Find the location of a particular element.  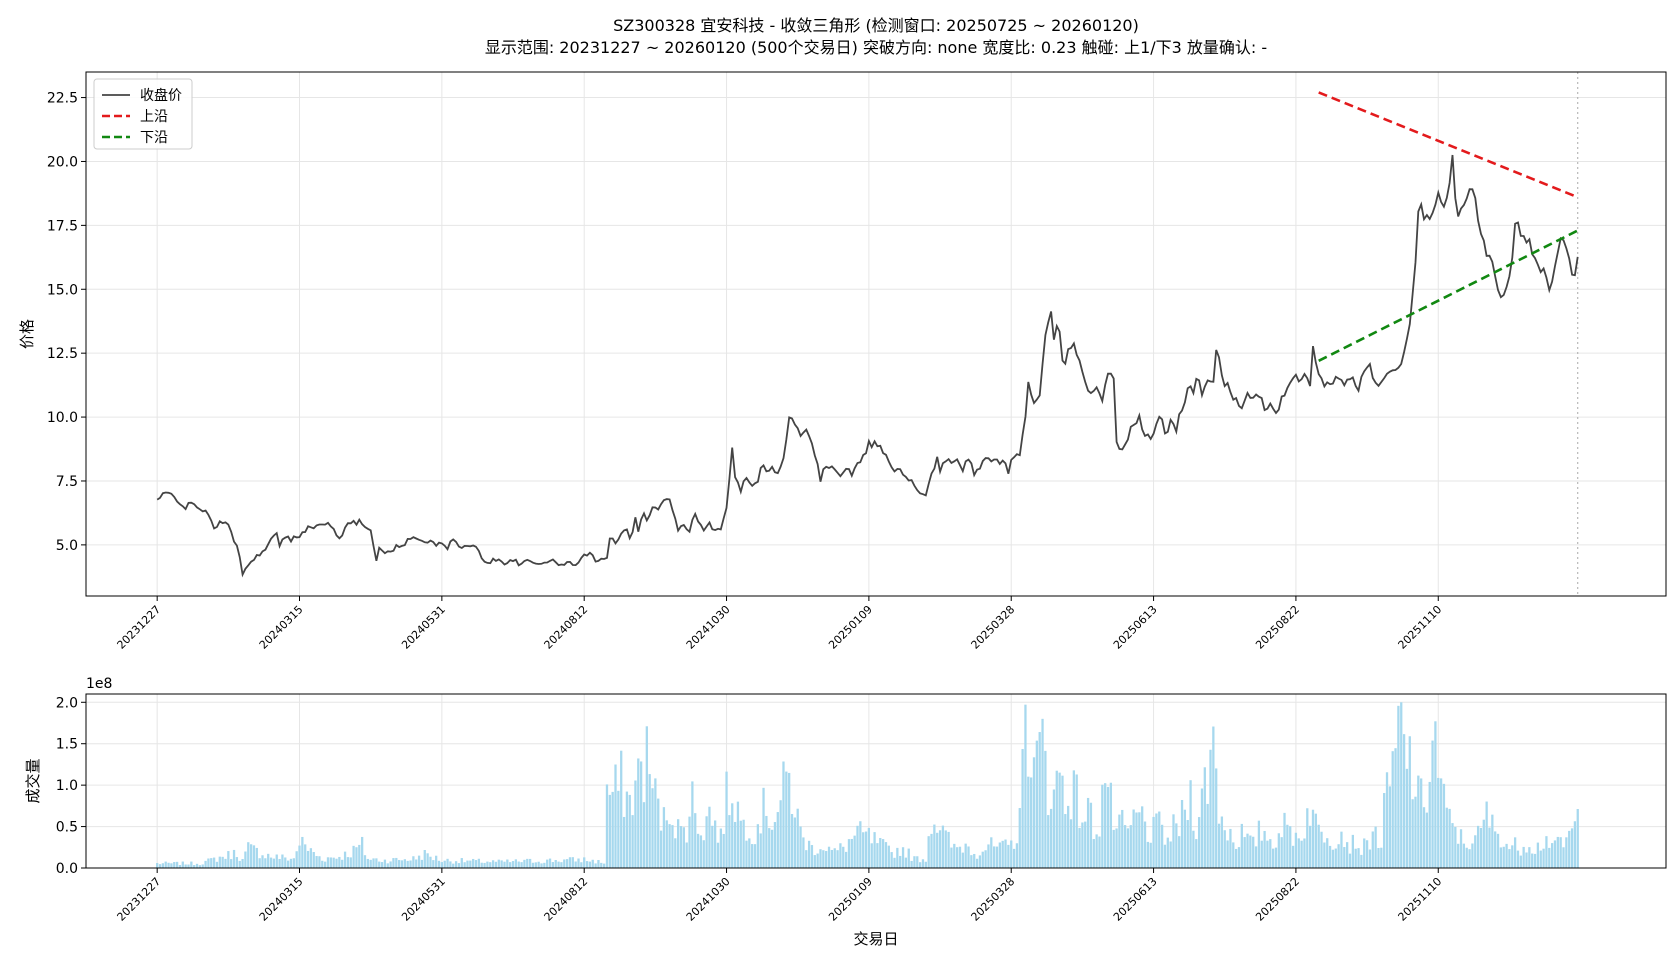

volume-x-tick-label: 20250328 is located at coordinates (993, 899).